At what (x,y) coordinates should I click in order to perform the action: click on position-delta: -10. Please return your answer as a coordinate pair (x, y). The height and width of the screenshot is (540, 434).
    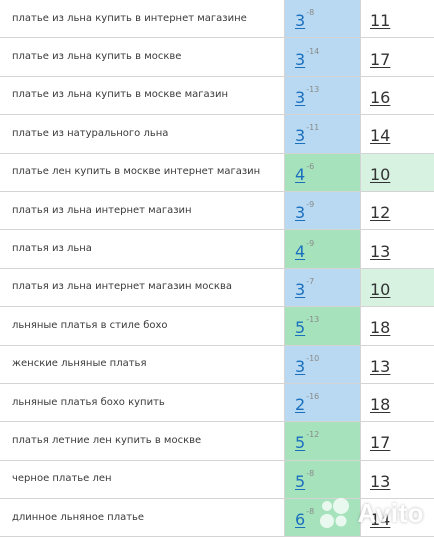
    Looking at the image, I should click on (313, 358).